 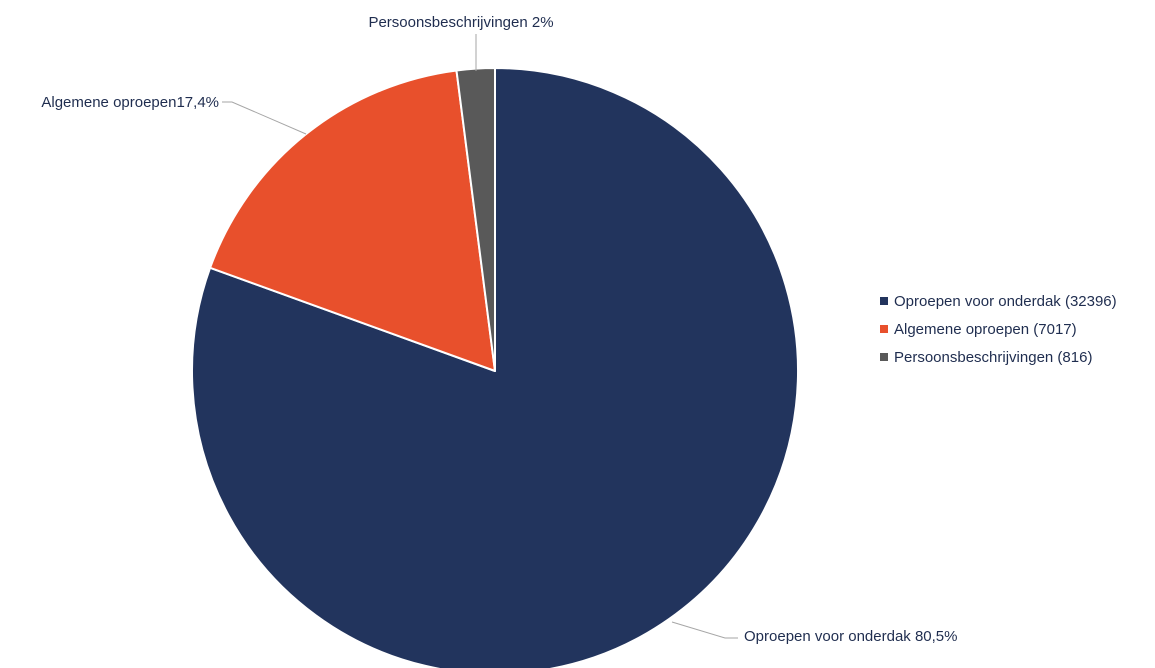 I want to click on legend-label-persoonsbeschrijvingen: Persoonsbeschrijvingen (816), so click(x=993, y=357).